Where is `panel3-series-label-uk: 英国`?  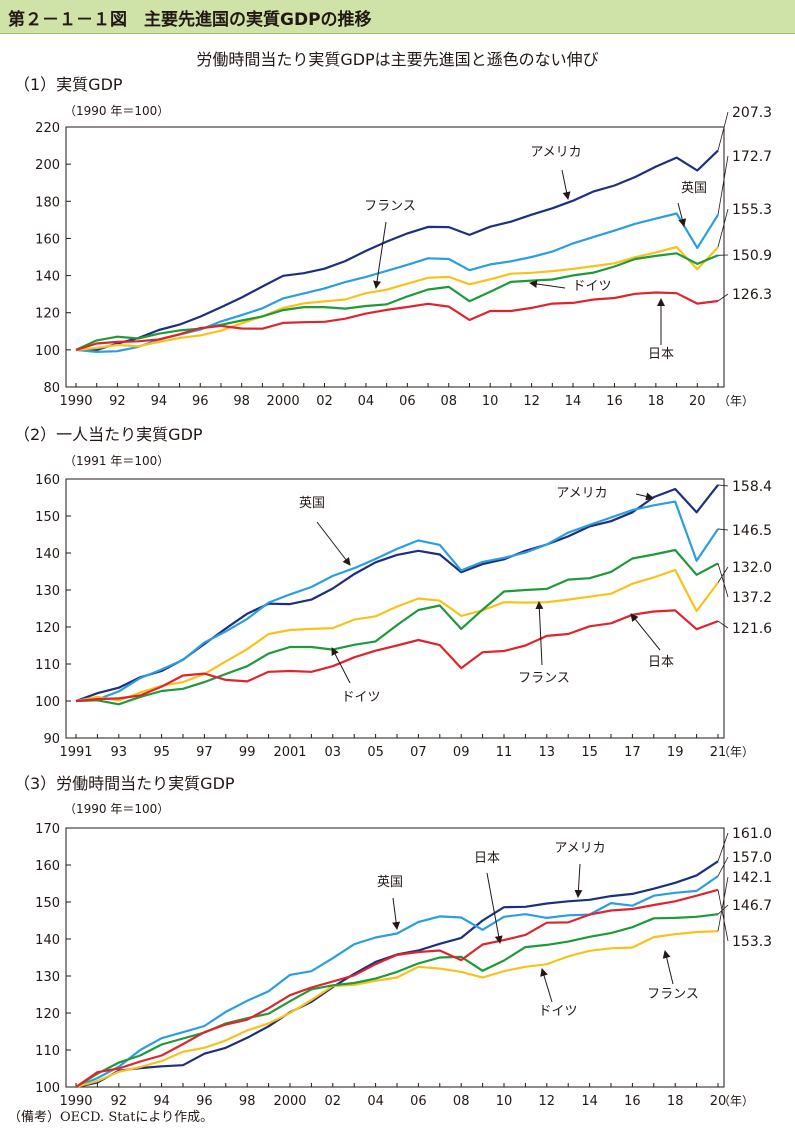 panel3-series-label-uk: 英国 is located at coordinates (390, 882).